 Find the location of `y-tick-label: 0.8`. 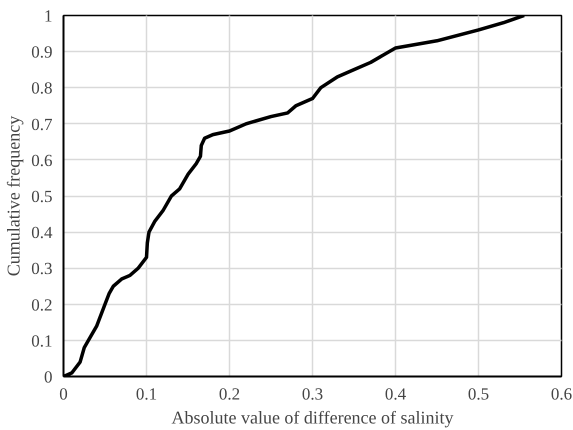

y-tick-label: 0.8 is located at coordinates (41, 88).